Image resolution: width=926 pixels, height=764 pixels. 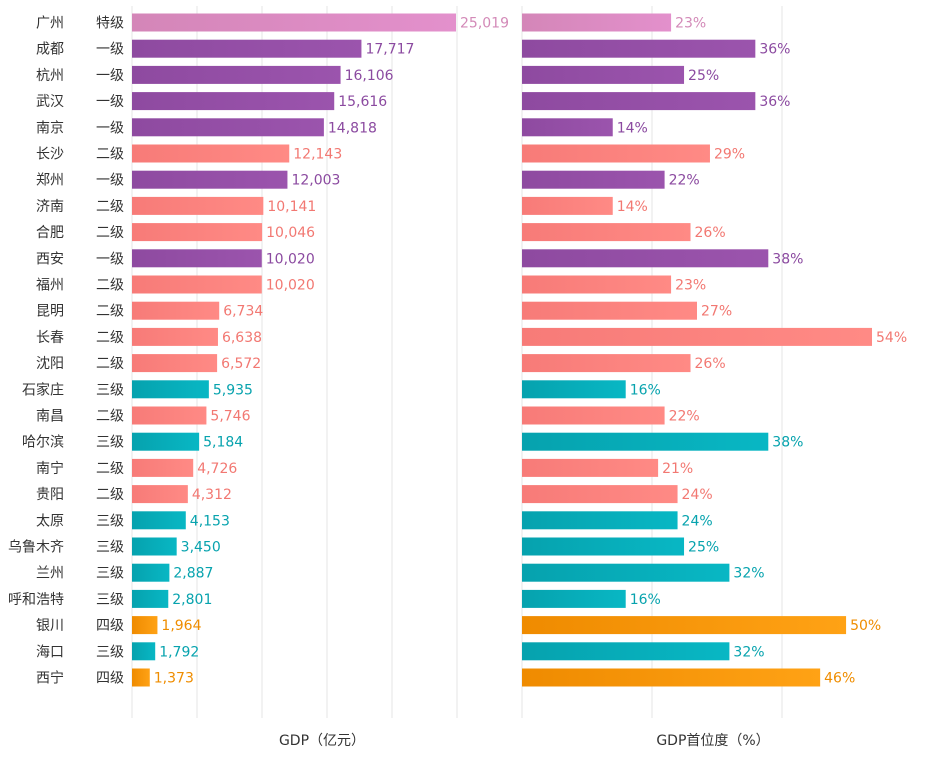 What do you see at coordinates (291, 207) in the screenshot?
I see `gdp-value-label: 10,141` at bounding box center [291, 207].